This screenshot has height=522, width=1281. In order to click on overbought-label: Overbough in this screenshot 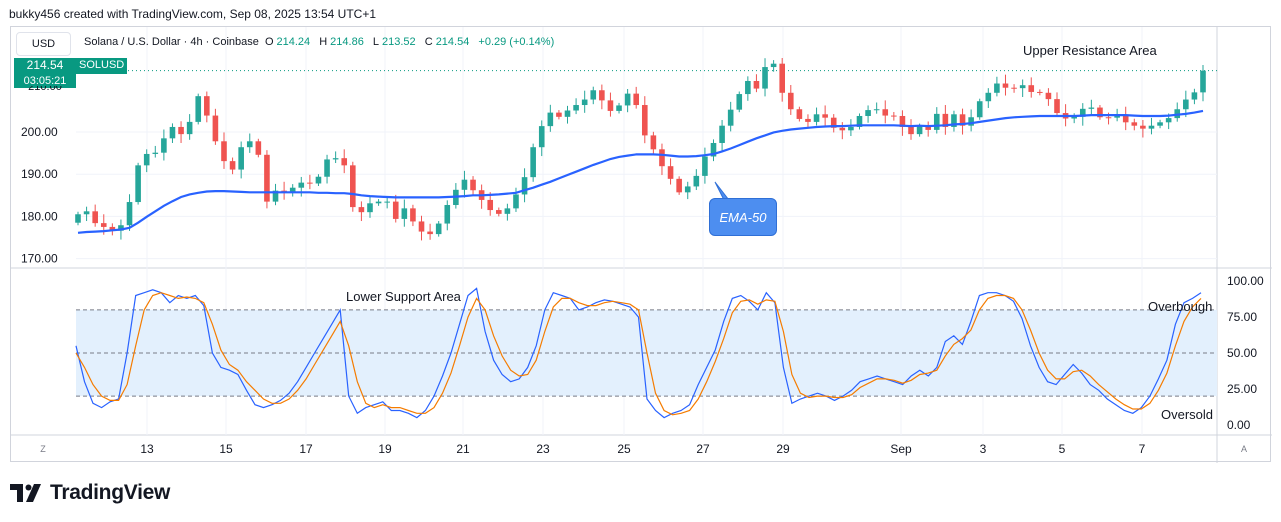, I will do `click(1180, 306)`.